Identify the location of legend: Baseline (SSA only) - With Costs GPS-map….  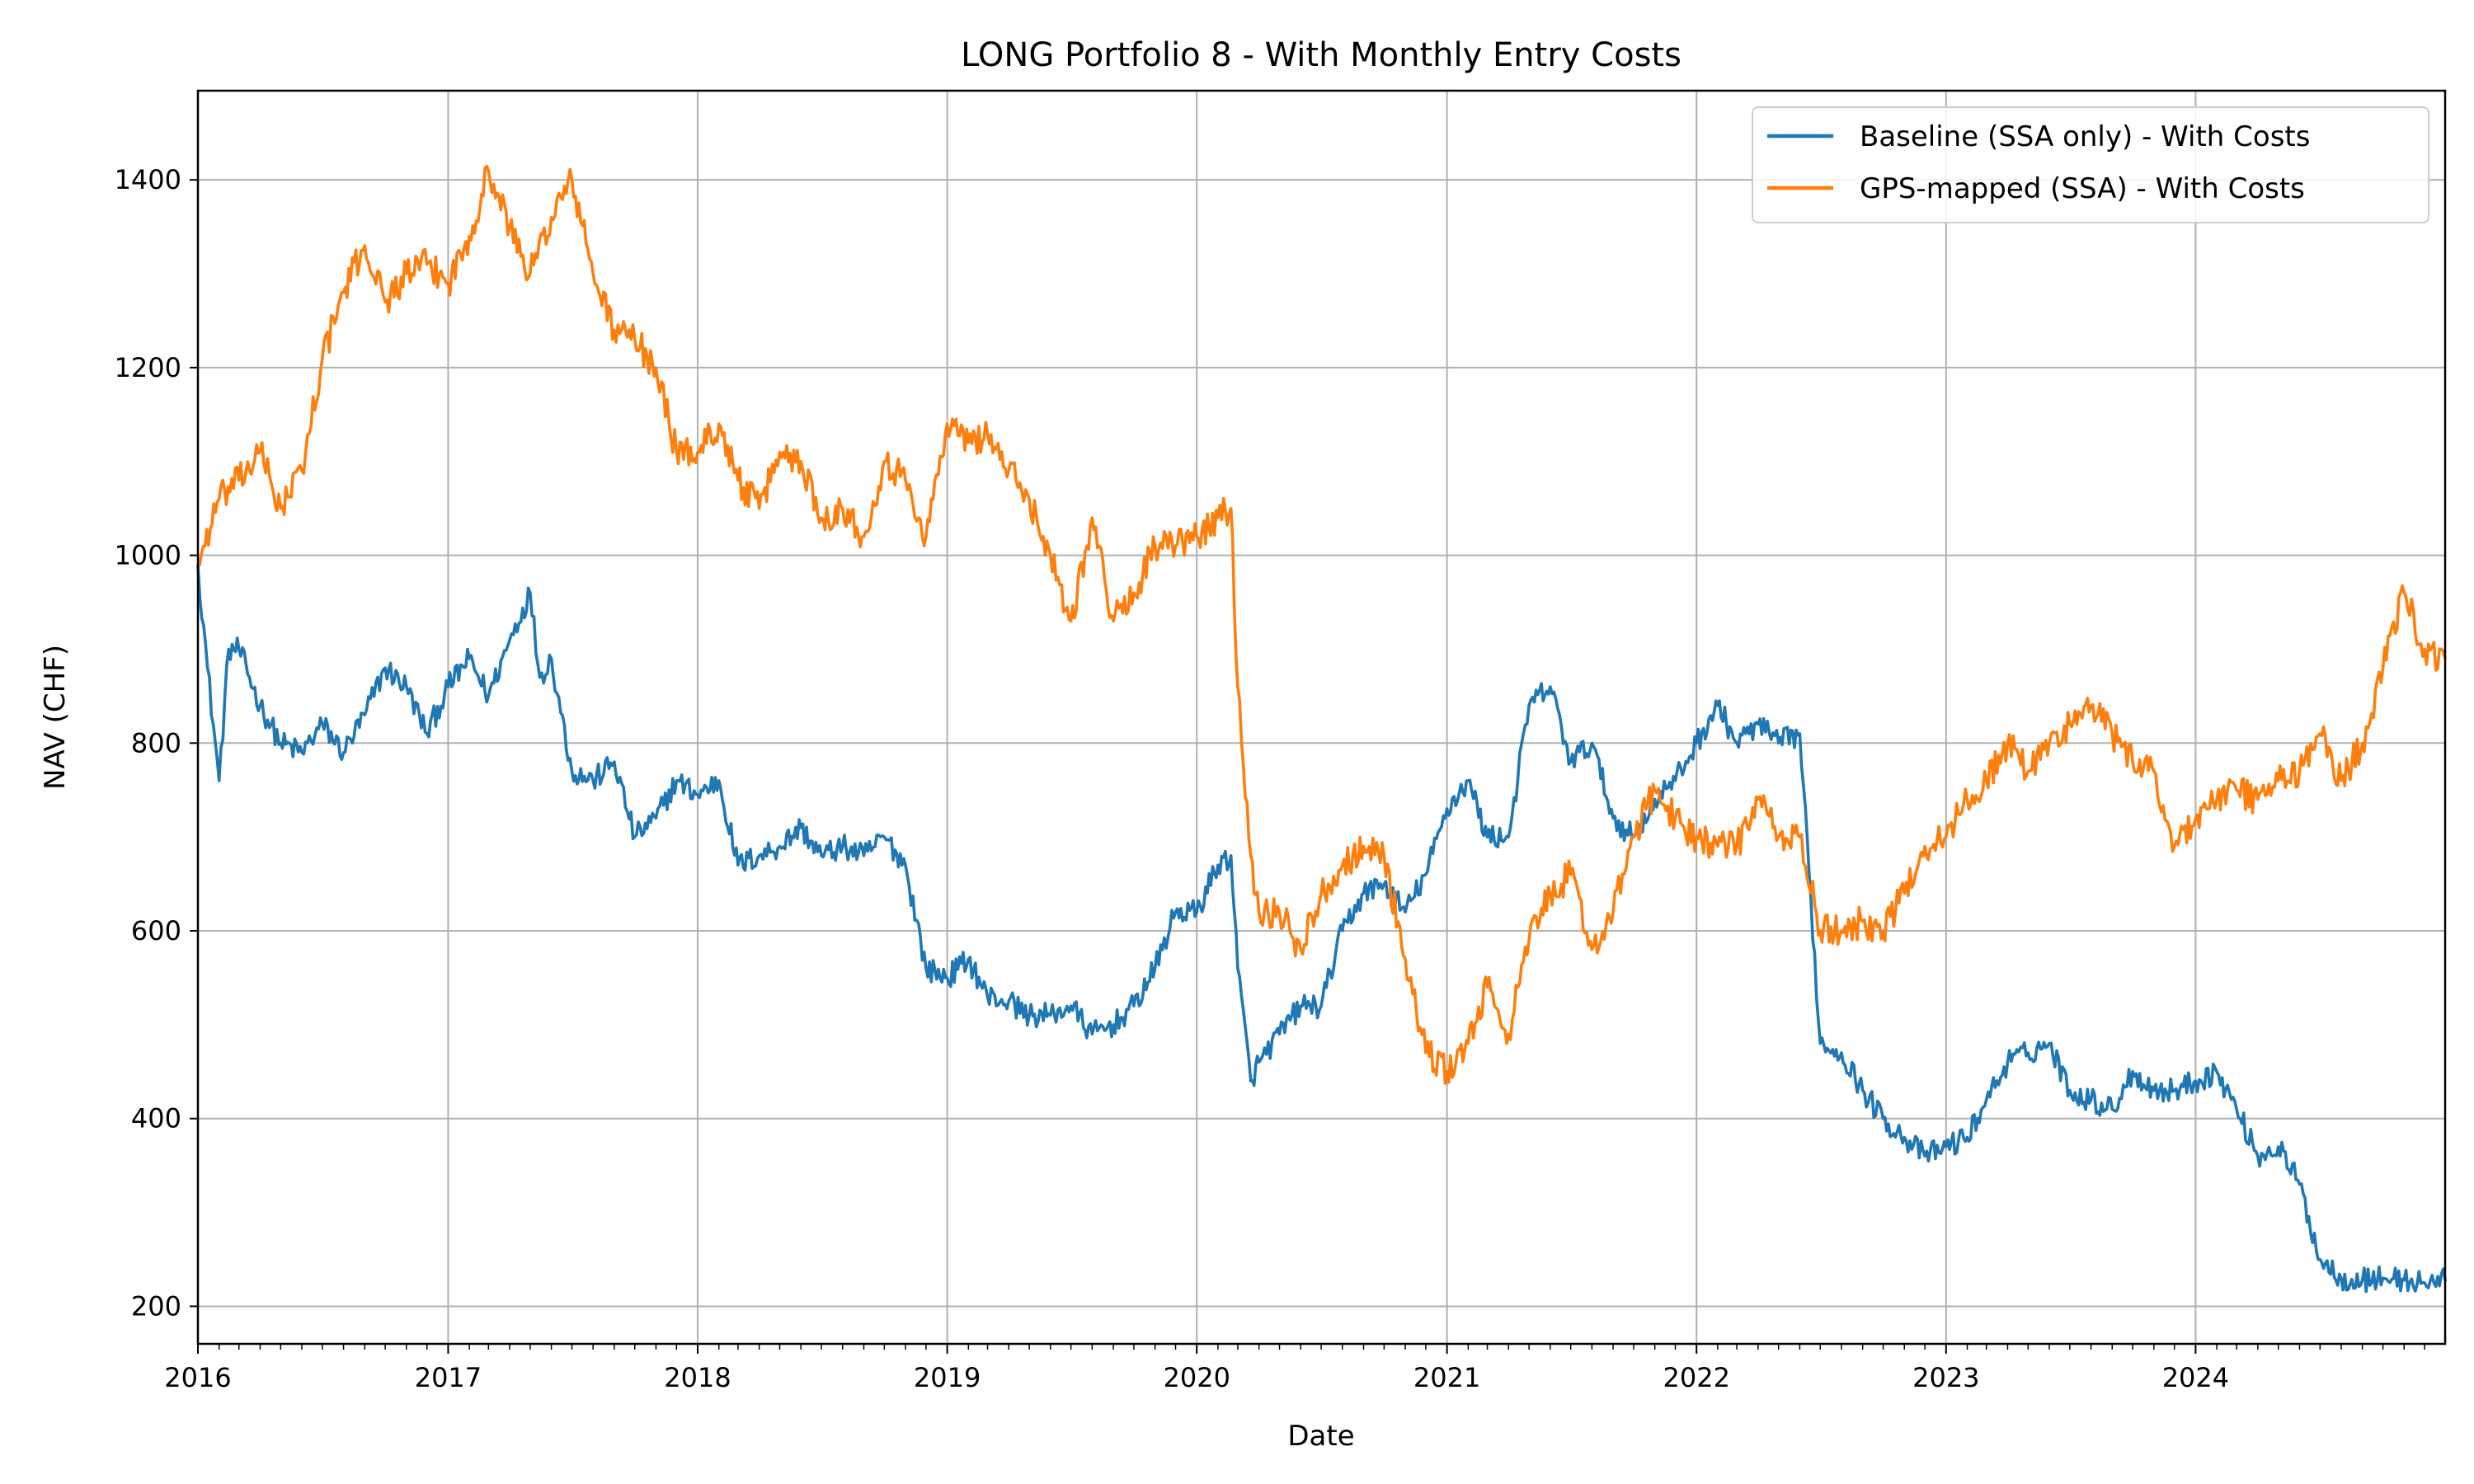
(2090, 164).